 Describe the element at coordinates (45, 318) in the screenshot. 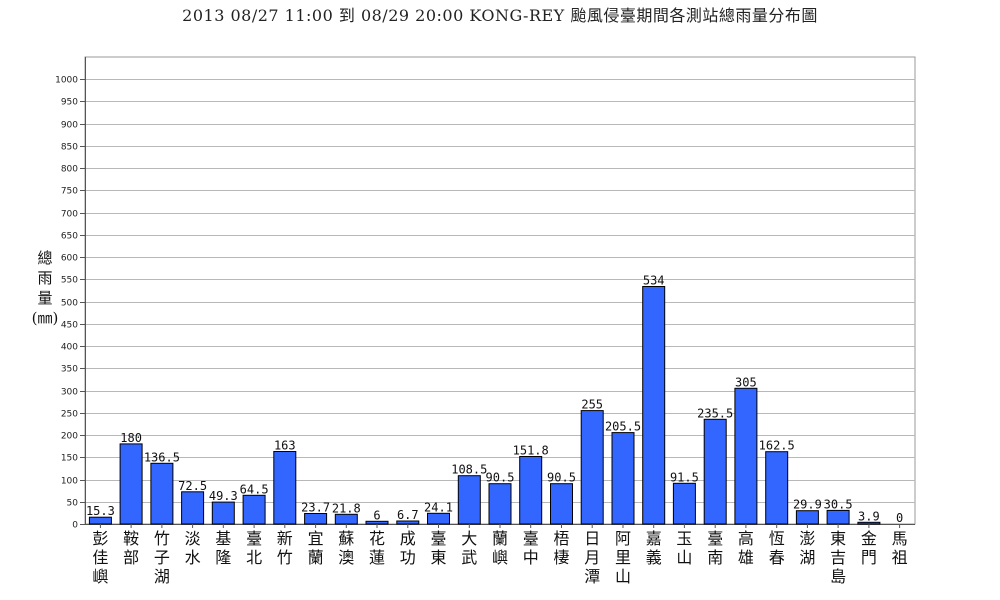

I see `y-axis-label-char: (㎜)` at that location.